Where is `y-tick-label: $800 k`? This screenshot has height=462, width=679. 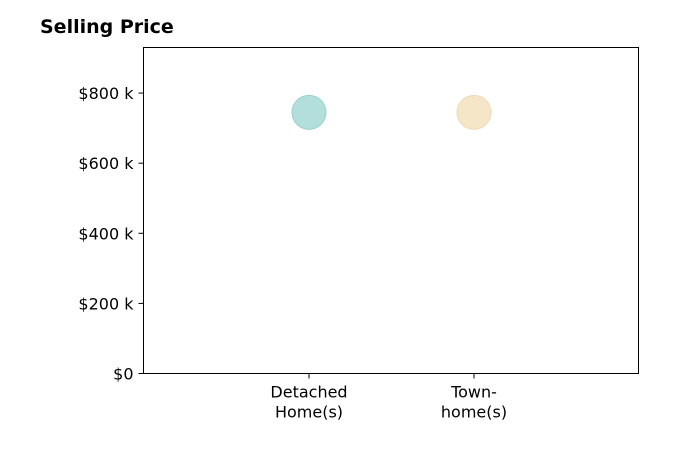 y-tick-label: $800 k is located at coordinates (106, 93).